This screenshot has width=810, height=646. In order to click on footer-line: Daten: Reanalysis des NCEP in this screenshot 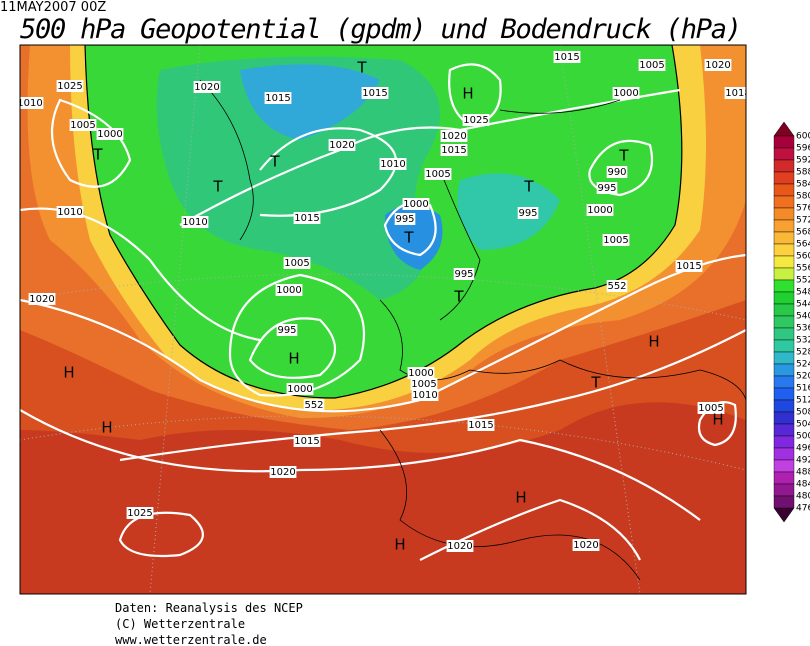, I will do `click(209, 608)`.